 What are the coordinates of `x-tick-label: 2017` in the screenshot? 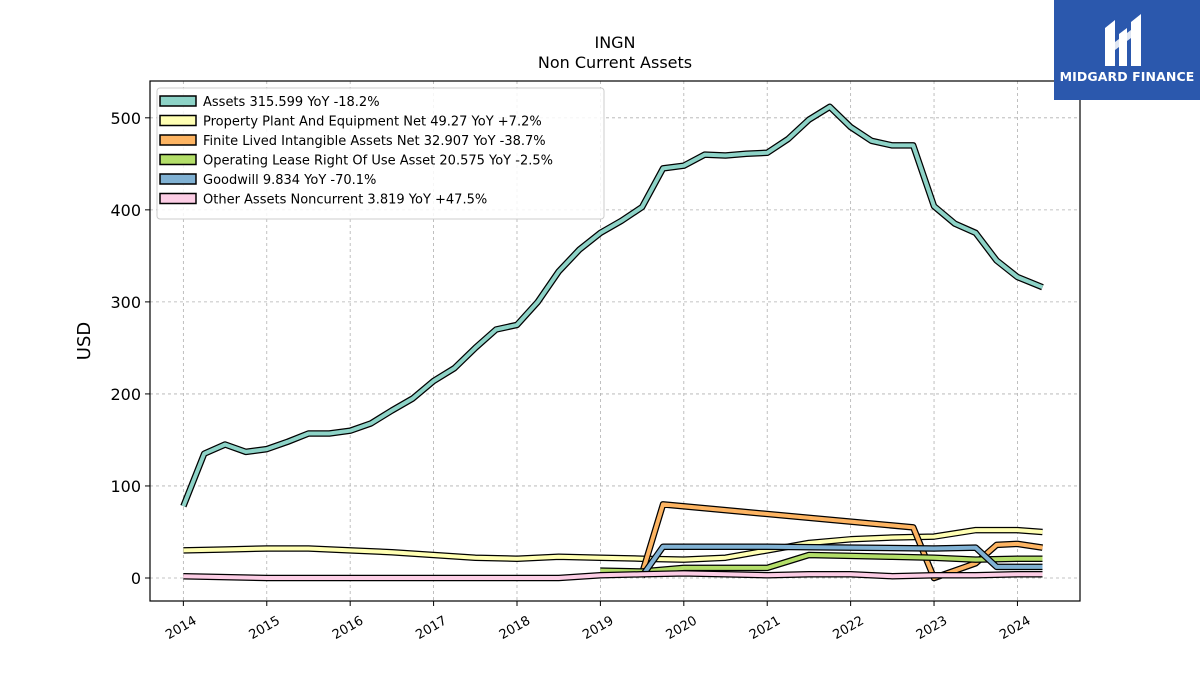 It's located at (431, 628).